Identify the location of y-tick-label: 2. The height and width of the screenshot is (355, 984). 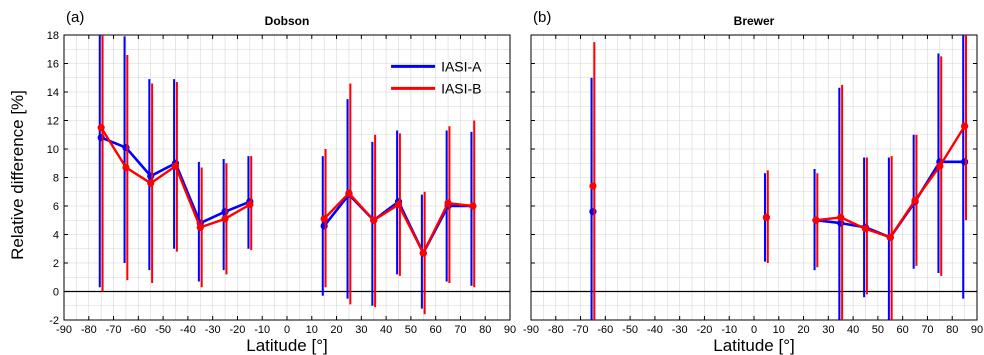
(56, 264).